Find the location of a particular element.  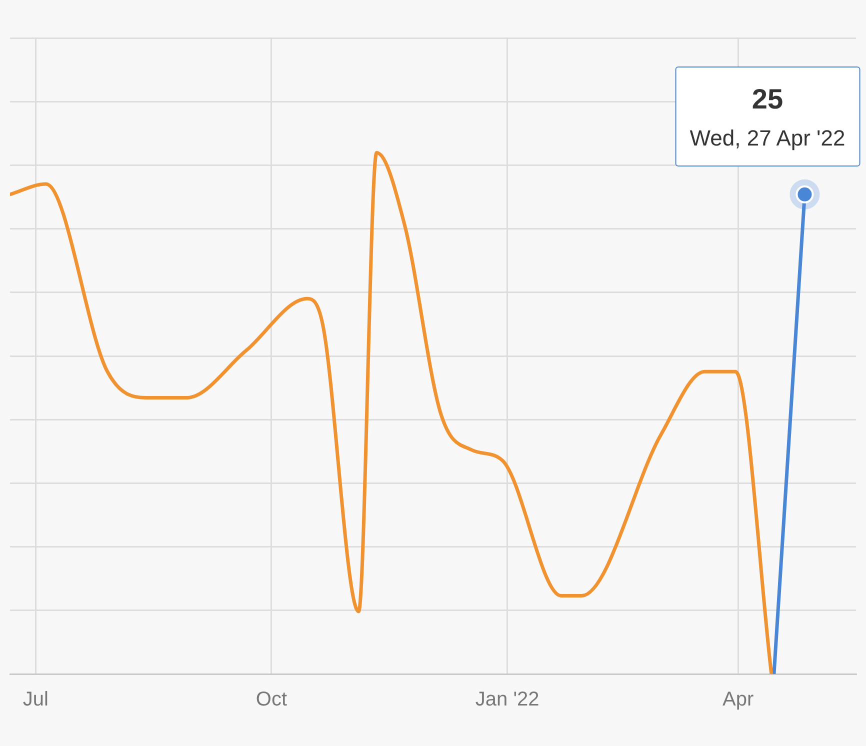

annotation: 25 is located at coordinates (767, 99).